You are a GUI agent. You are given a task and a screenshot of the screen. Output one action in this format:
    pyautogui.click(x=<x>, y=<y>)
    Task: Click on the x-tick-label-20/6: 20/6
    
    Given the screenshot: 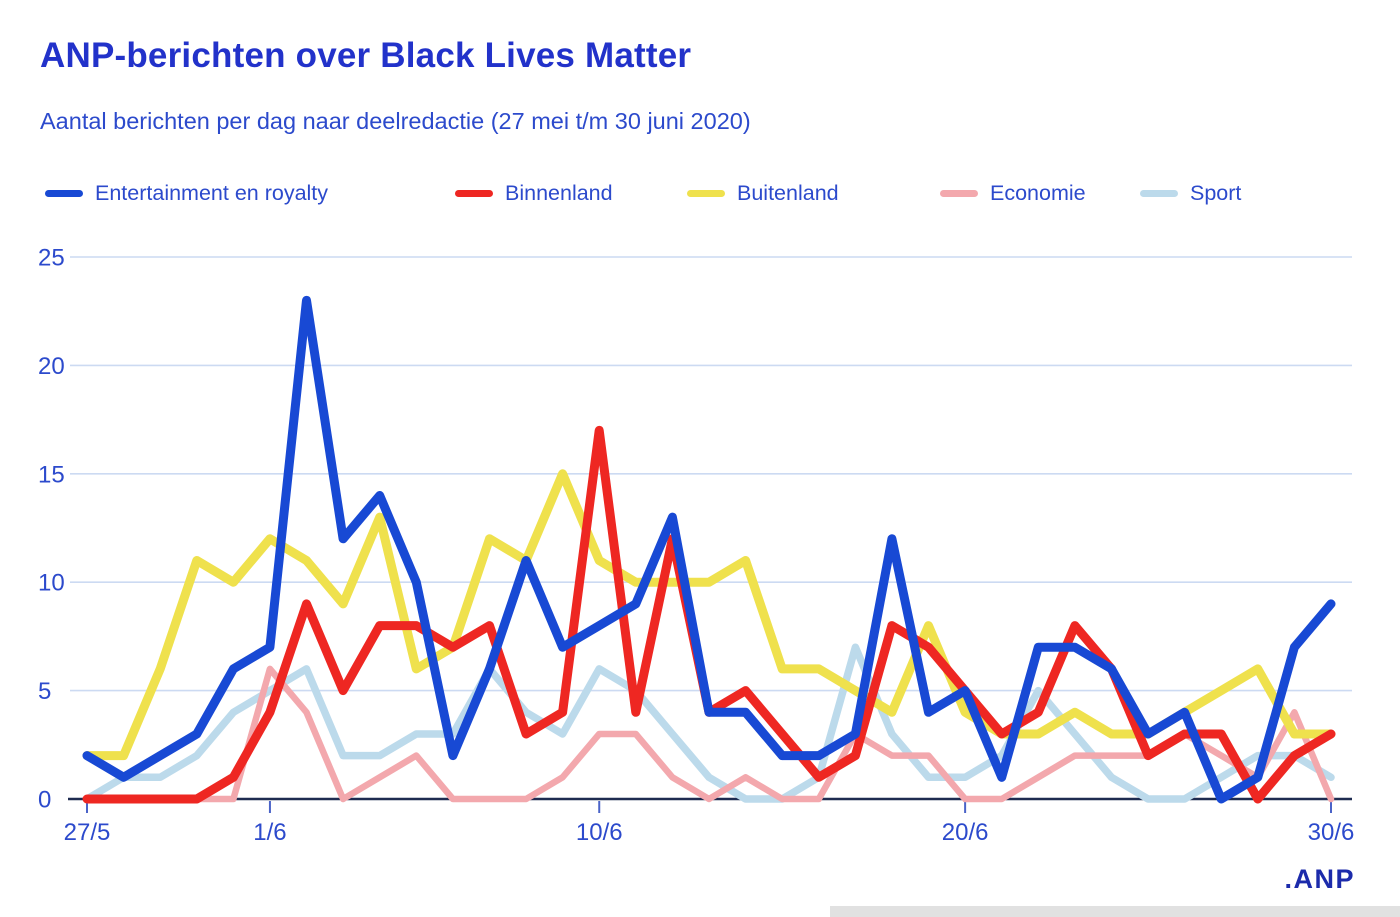 What is the action you would take?
    pyautogui.click(x=965, y=832)
    